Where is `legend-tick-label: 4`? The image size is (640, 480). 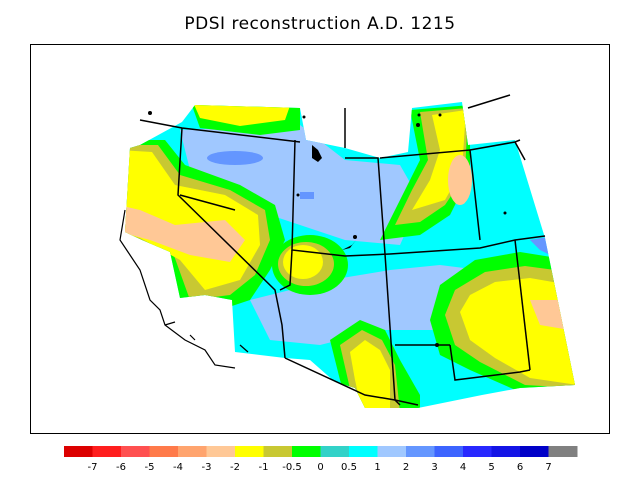 legend-tick-label: 4 is located at coordinates (463, 467).